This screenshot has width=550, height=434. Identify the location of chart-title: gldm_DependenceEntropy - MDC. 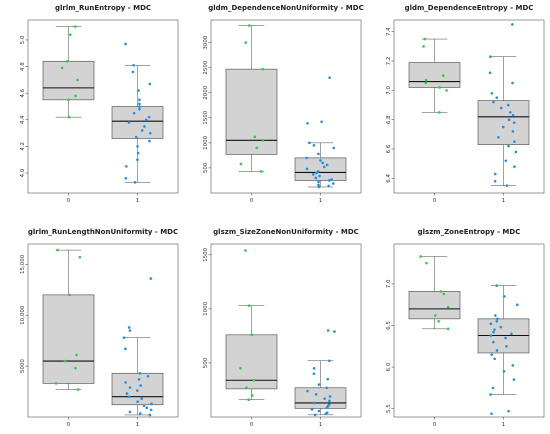
(469, 8).